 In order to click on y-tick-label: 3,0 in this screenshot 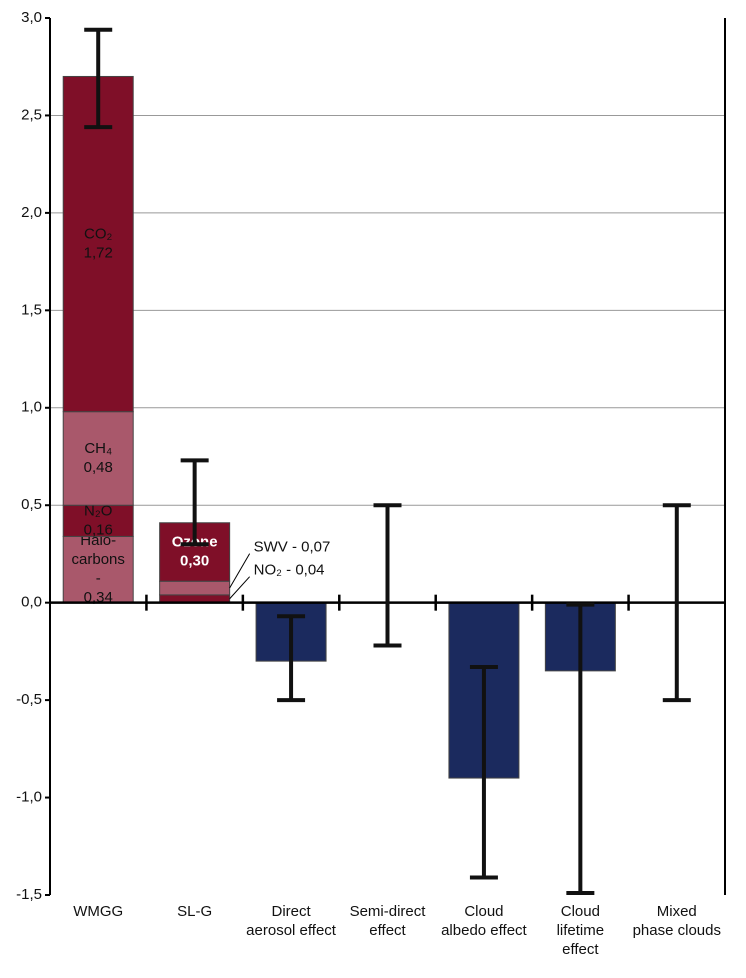, I will do `click(31, 17)`.